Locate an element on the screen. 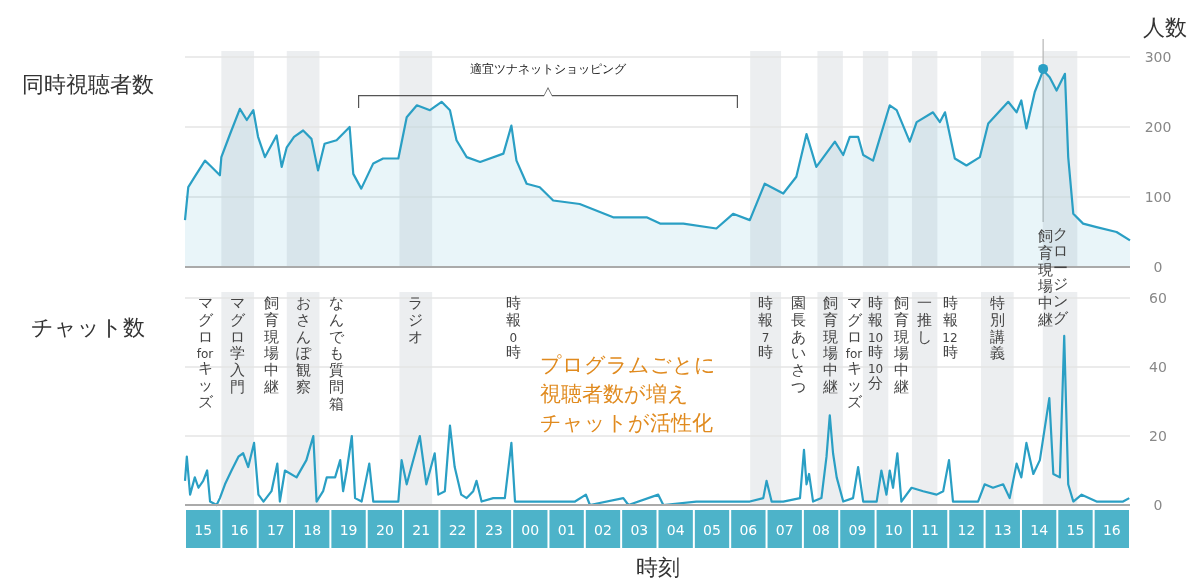 This screenshot has height=582, width=1197. text: チャット数 is located at coordinates (88, 327).